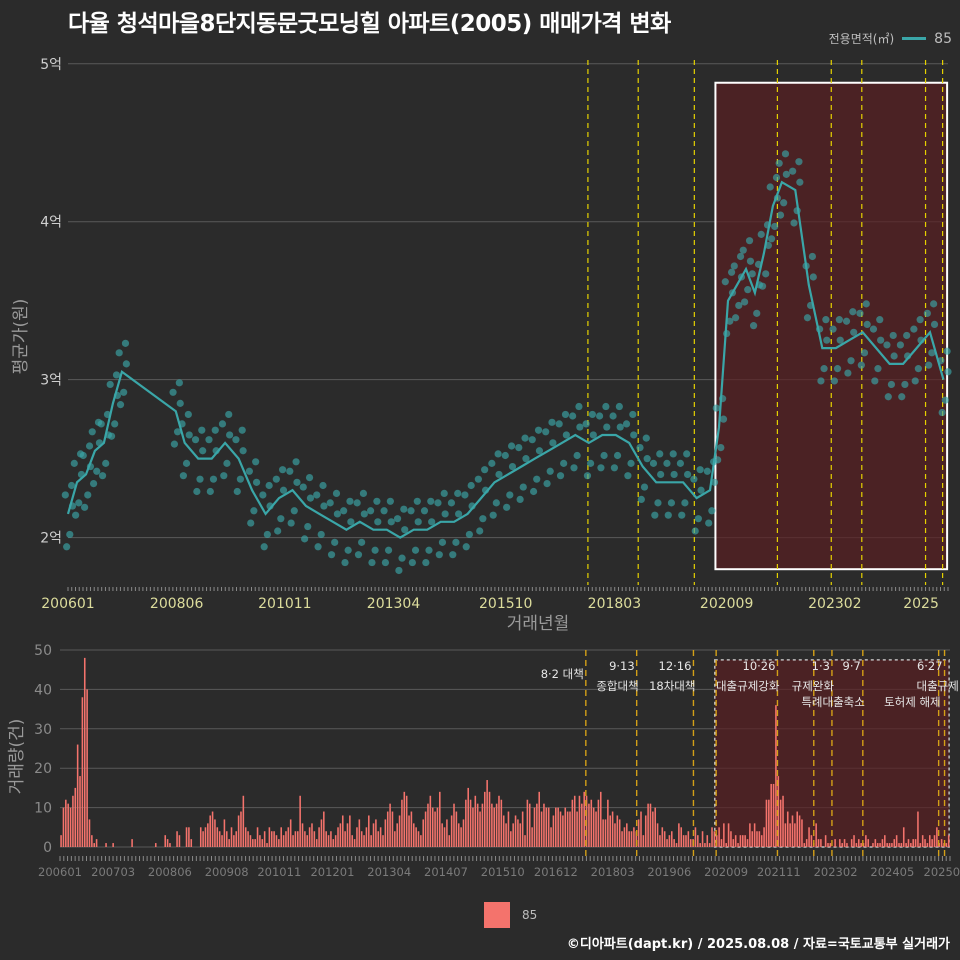 This screenshot has width=960, height=960. What do you see at coordinates (369, 24) in the screenshot?
I see `chart-title: 다율 청석마을8단지동문굿모닝힐 아파트(2005) 매매가격 변화` at bounding box center [369, 24].